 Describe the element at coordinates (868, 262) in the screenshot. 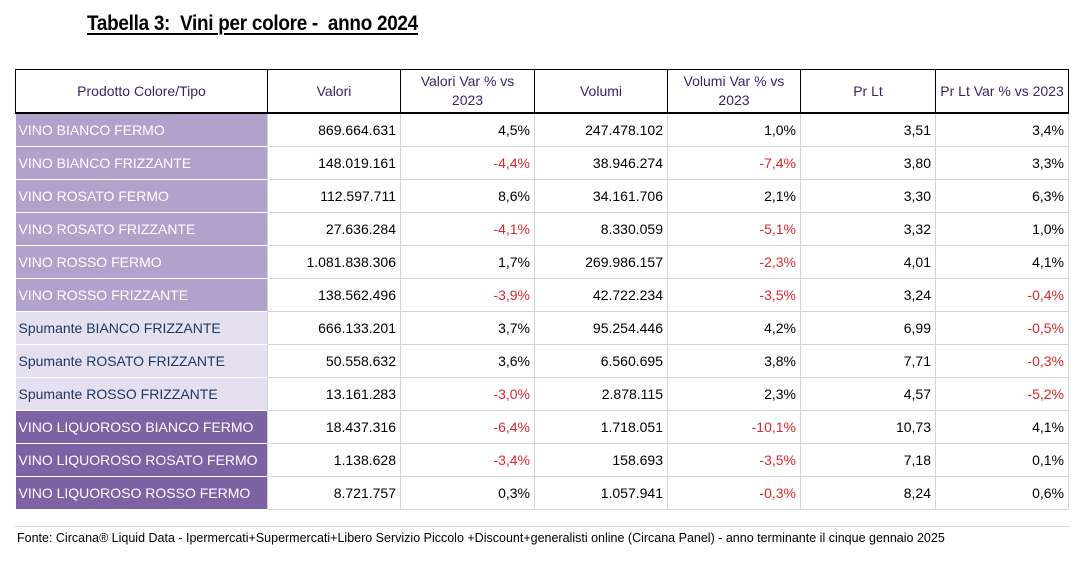

I see `prlt-cell: 4,01` at that location.